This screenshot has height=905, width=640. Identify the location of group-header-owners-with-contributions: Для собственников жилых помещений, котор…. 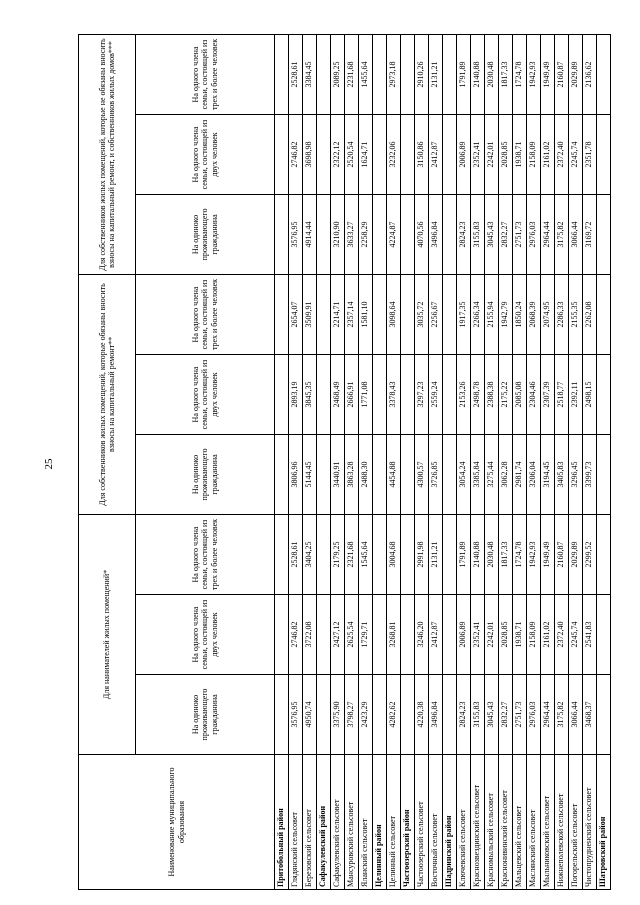
(107, 394).